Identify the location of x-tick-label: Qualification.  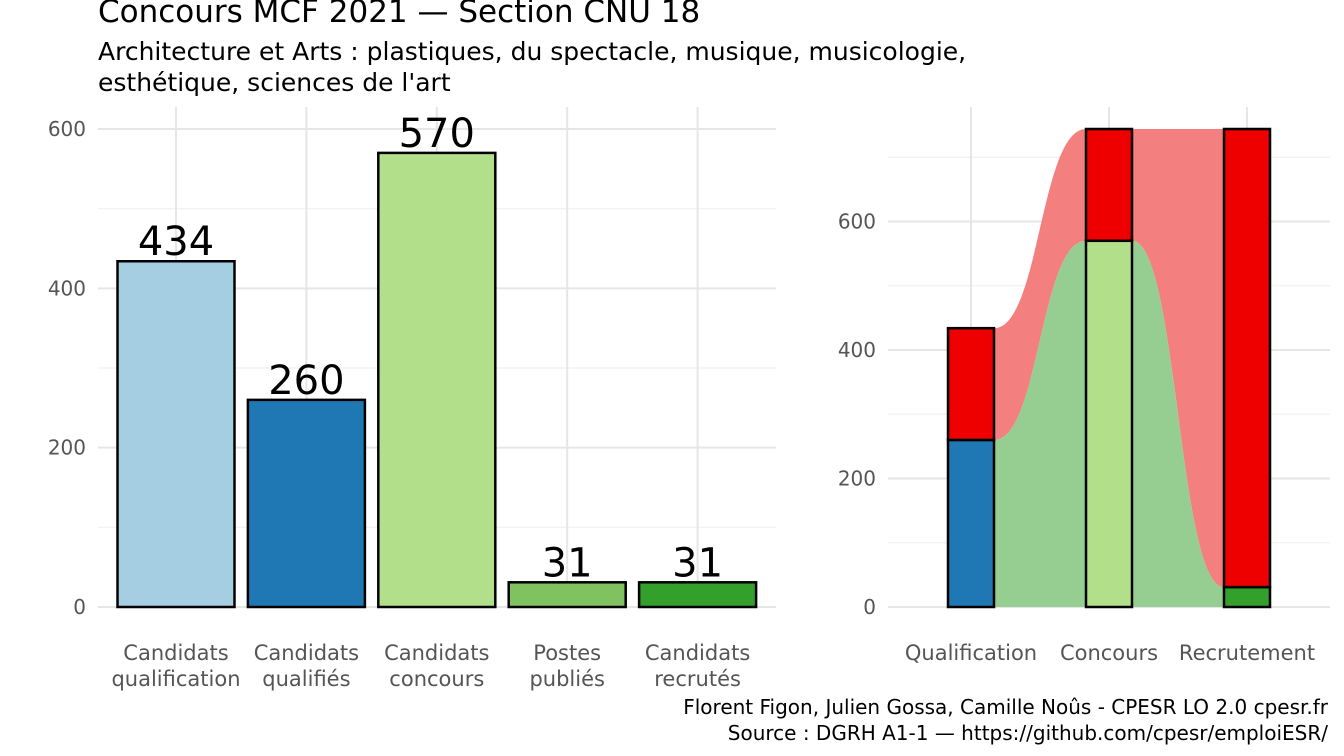
(971, 653).